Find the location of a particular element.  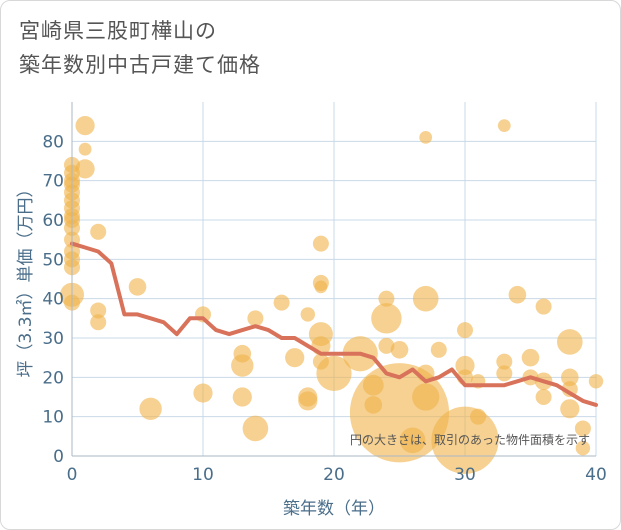

x-tick-label: 10 is located at coordinates (203, 475).